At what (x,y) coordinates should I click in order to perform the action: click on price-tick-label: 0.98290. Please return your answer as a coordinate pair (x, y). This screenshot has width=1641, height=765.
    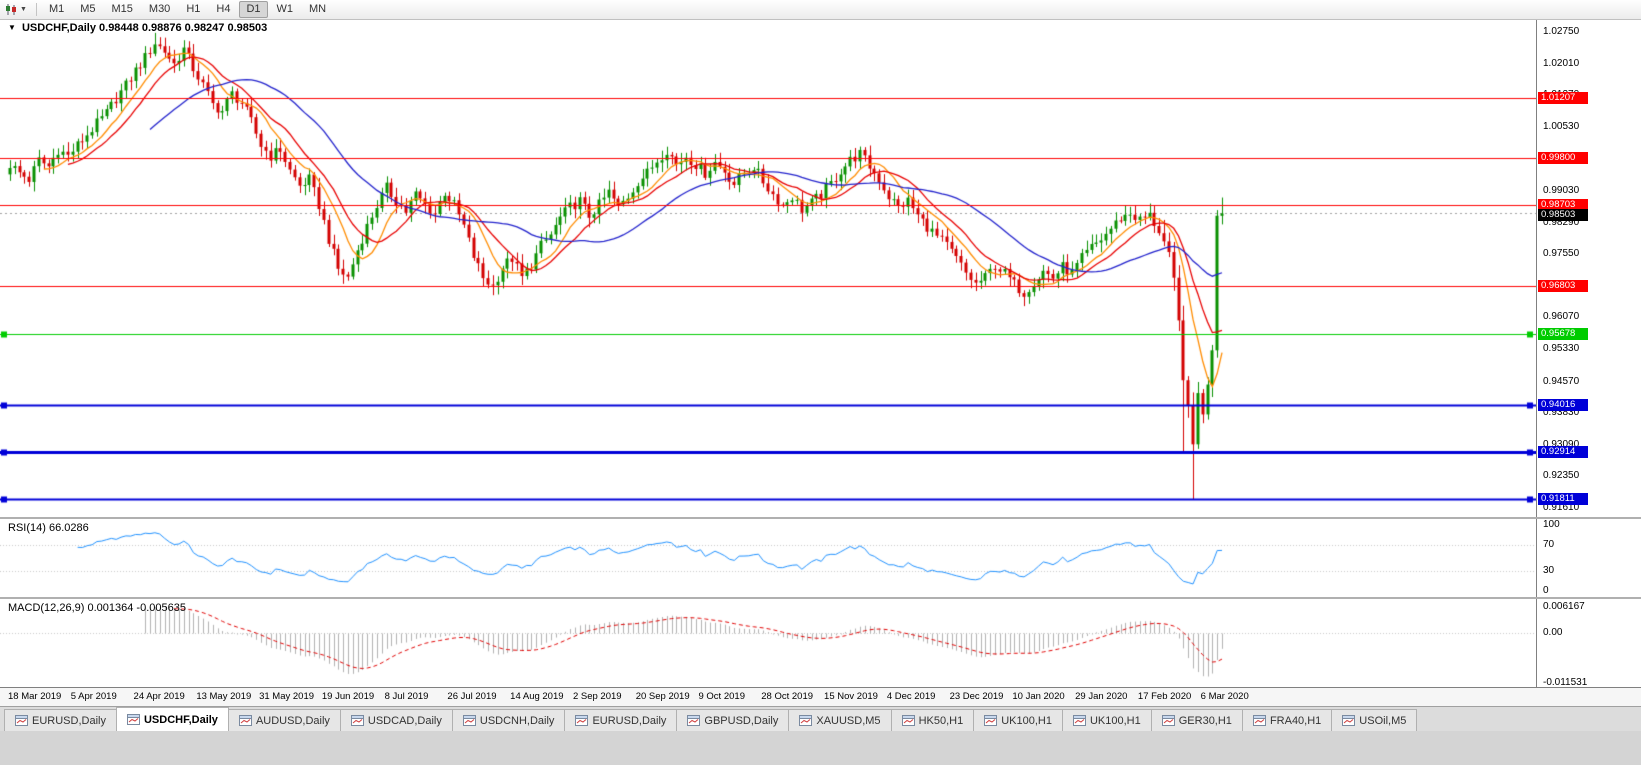
    Looking at the image, I should click on (1561, 222).